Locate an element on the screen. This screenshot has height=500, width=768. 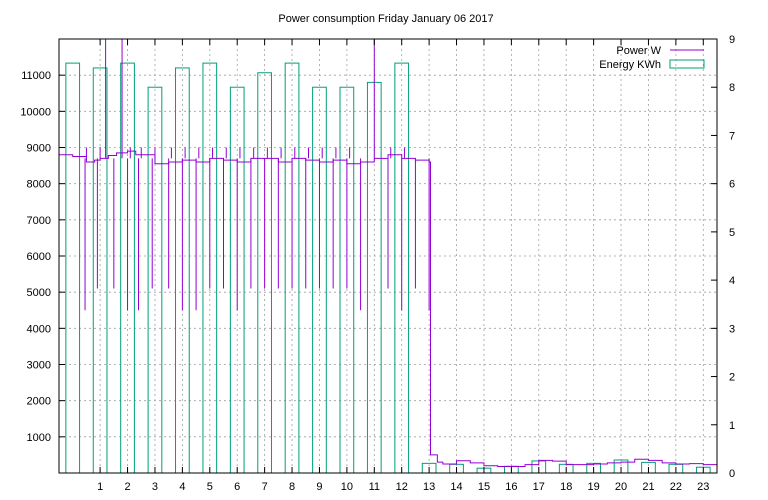
energy-bar is located at coordinates (73, 268).